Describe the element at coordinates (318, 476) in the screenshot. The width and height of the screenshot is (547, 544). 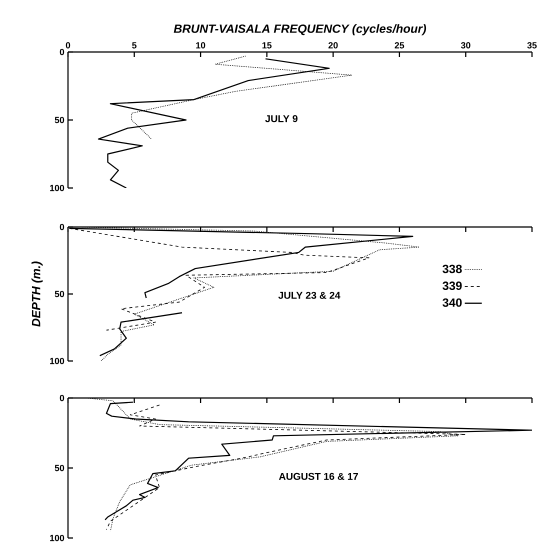
I see `annotation: AUGUST 16 & 17` at that location.